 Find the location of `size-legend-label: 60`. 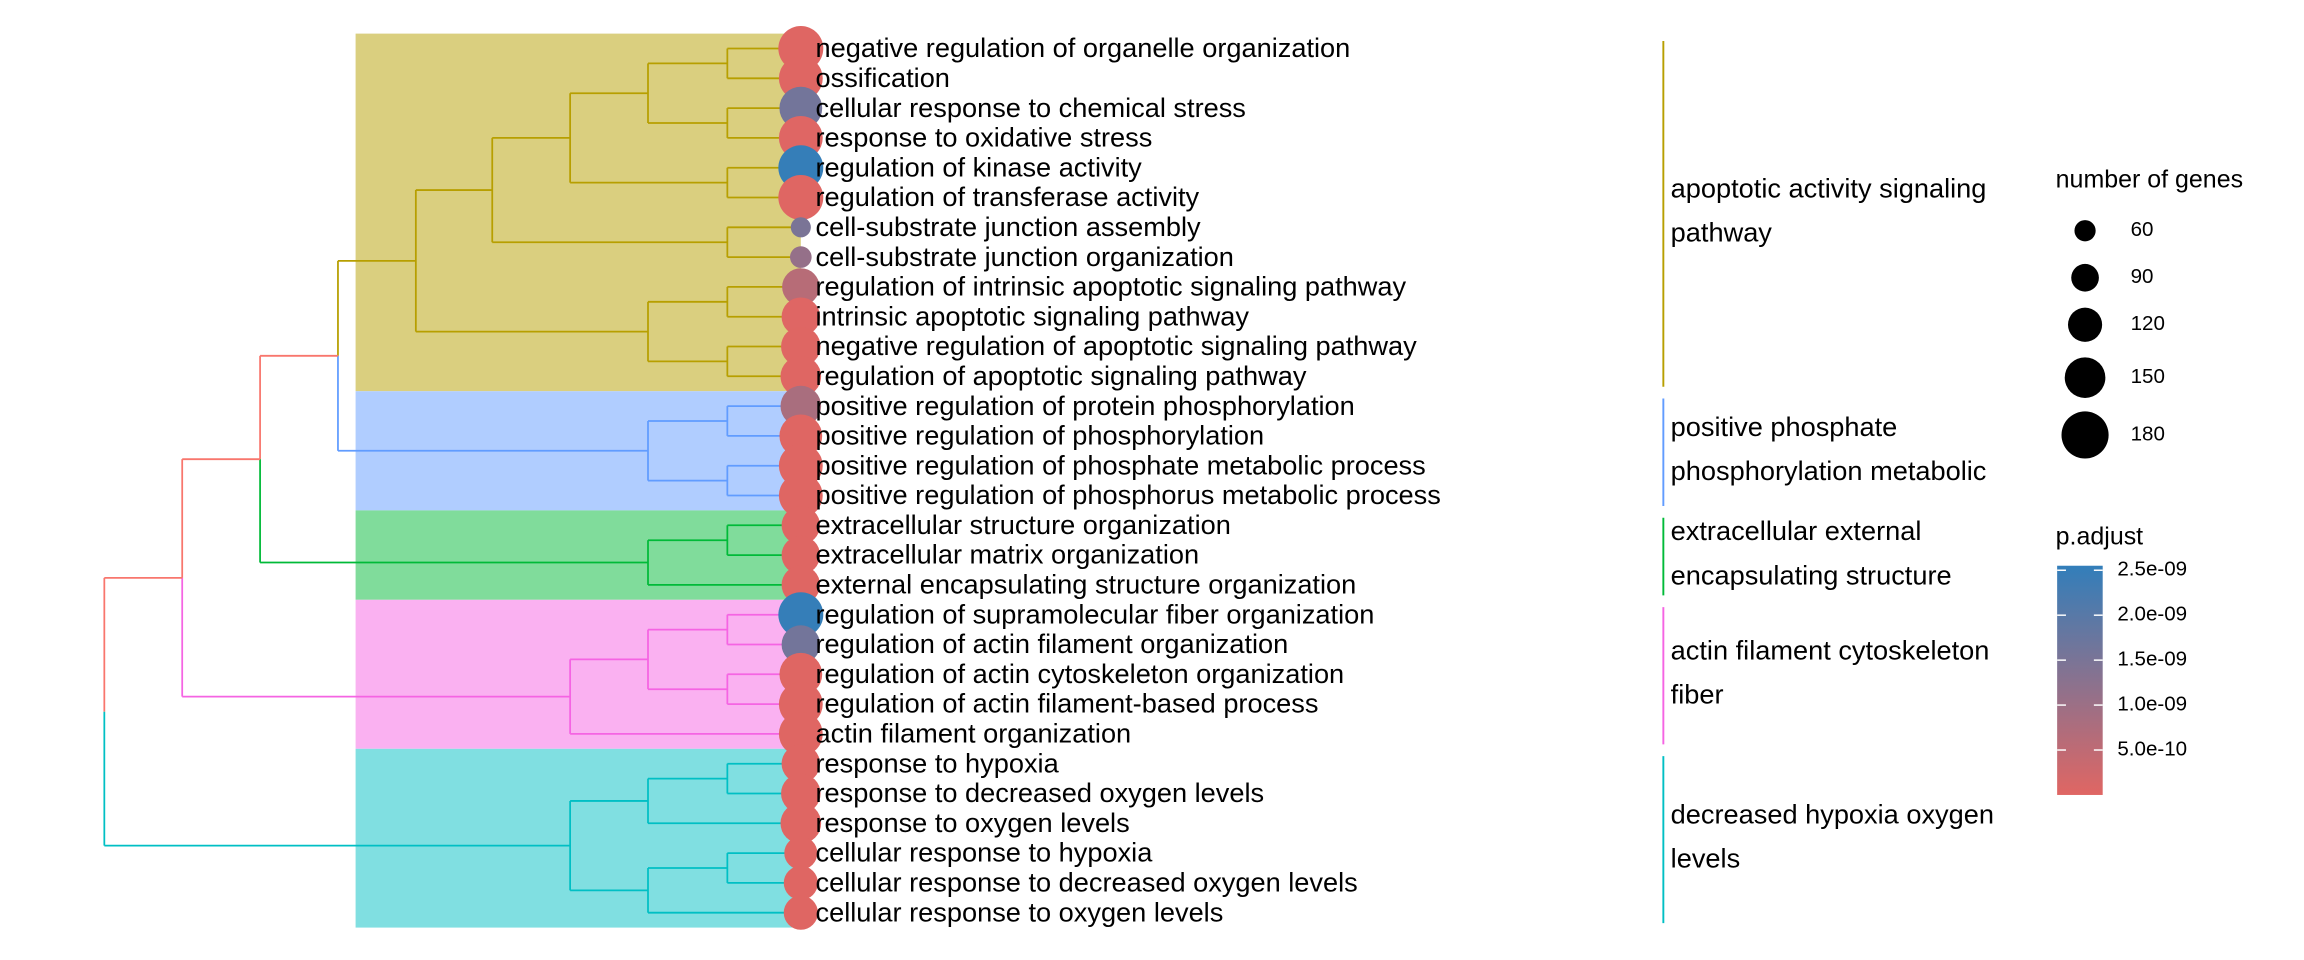

size-legend-label: 60 is located at coordinates (2142, 229).